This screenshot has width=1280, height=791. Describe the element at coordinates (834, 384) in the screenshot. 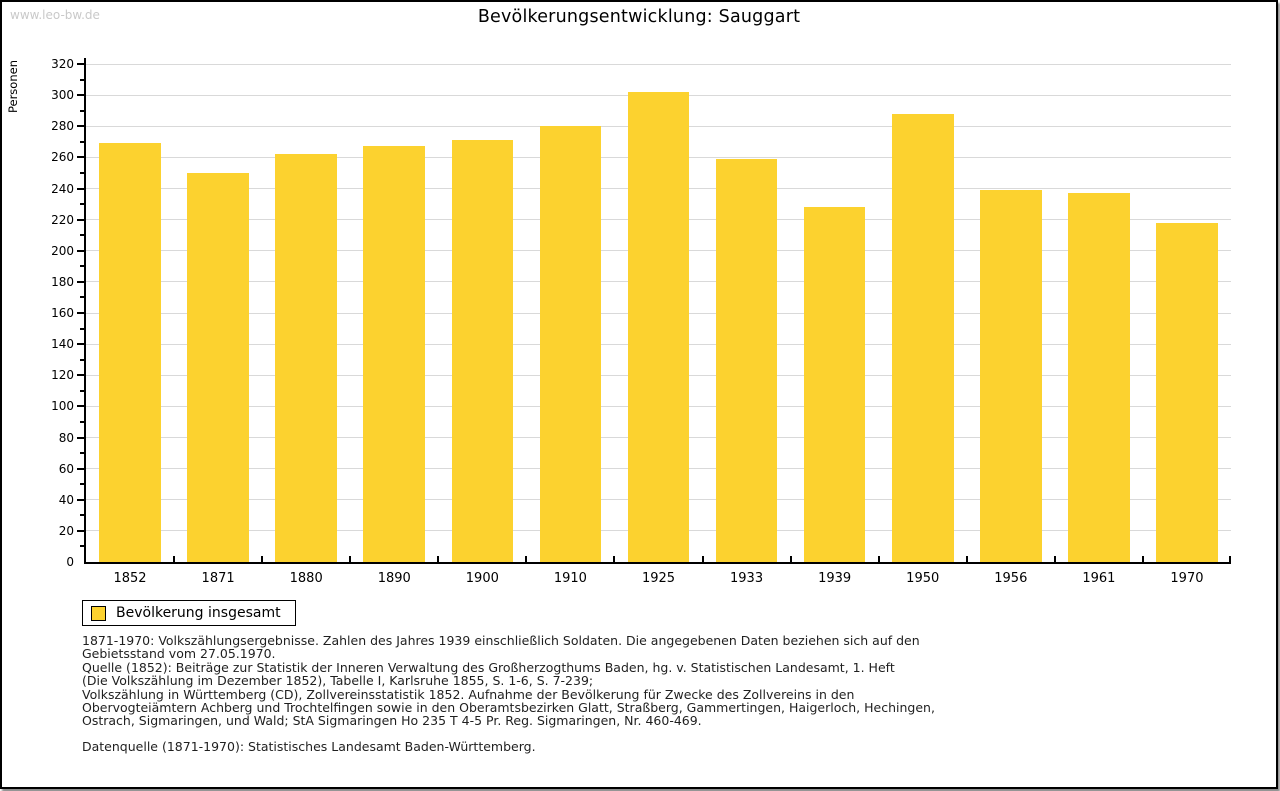

I see `bar-1939` at that location.